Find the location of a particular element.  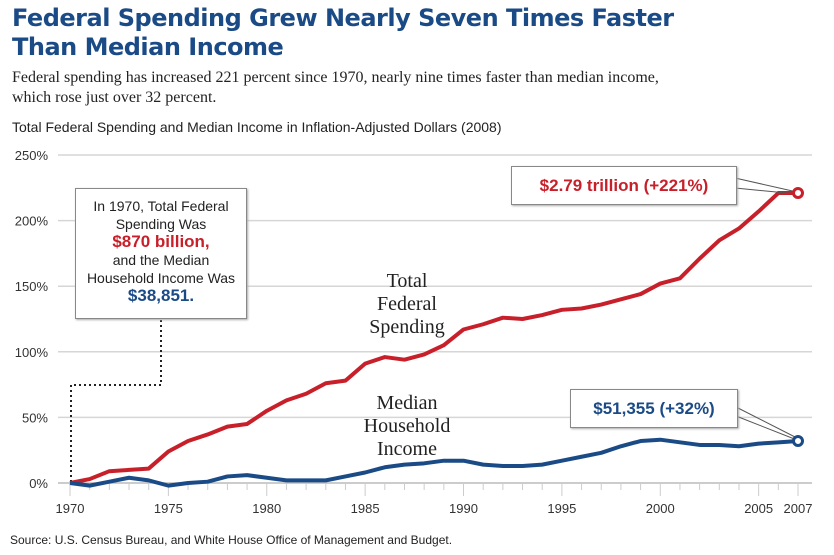

note-text: and the Median is located at coordinates (161, 260).